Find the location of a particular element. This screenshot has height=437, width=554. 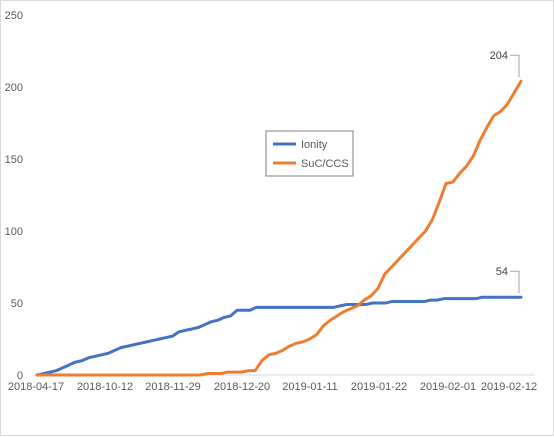

x-tick-label: 2019-01-22 is located at coordinates (379, 387).